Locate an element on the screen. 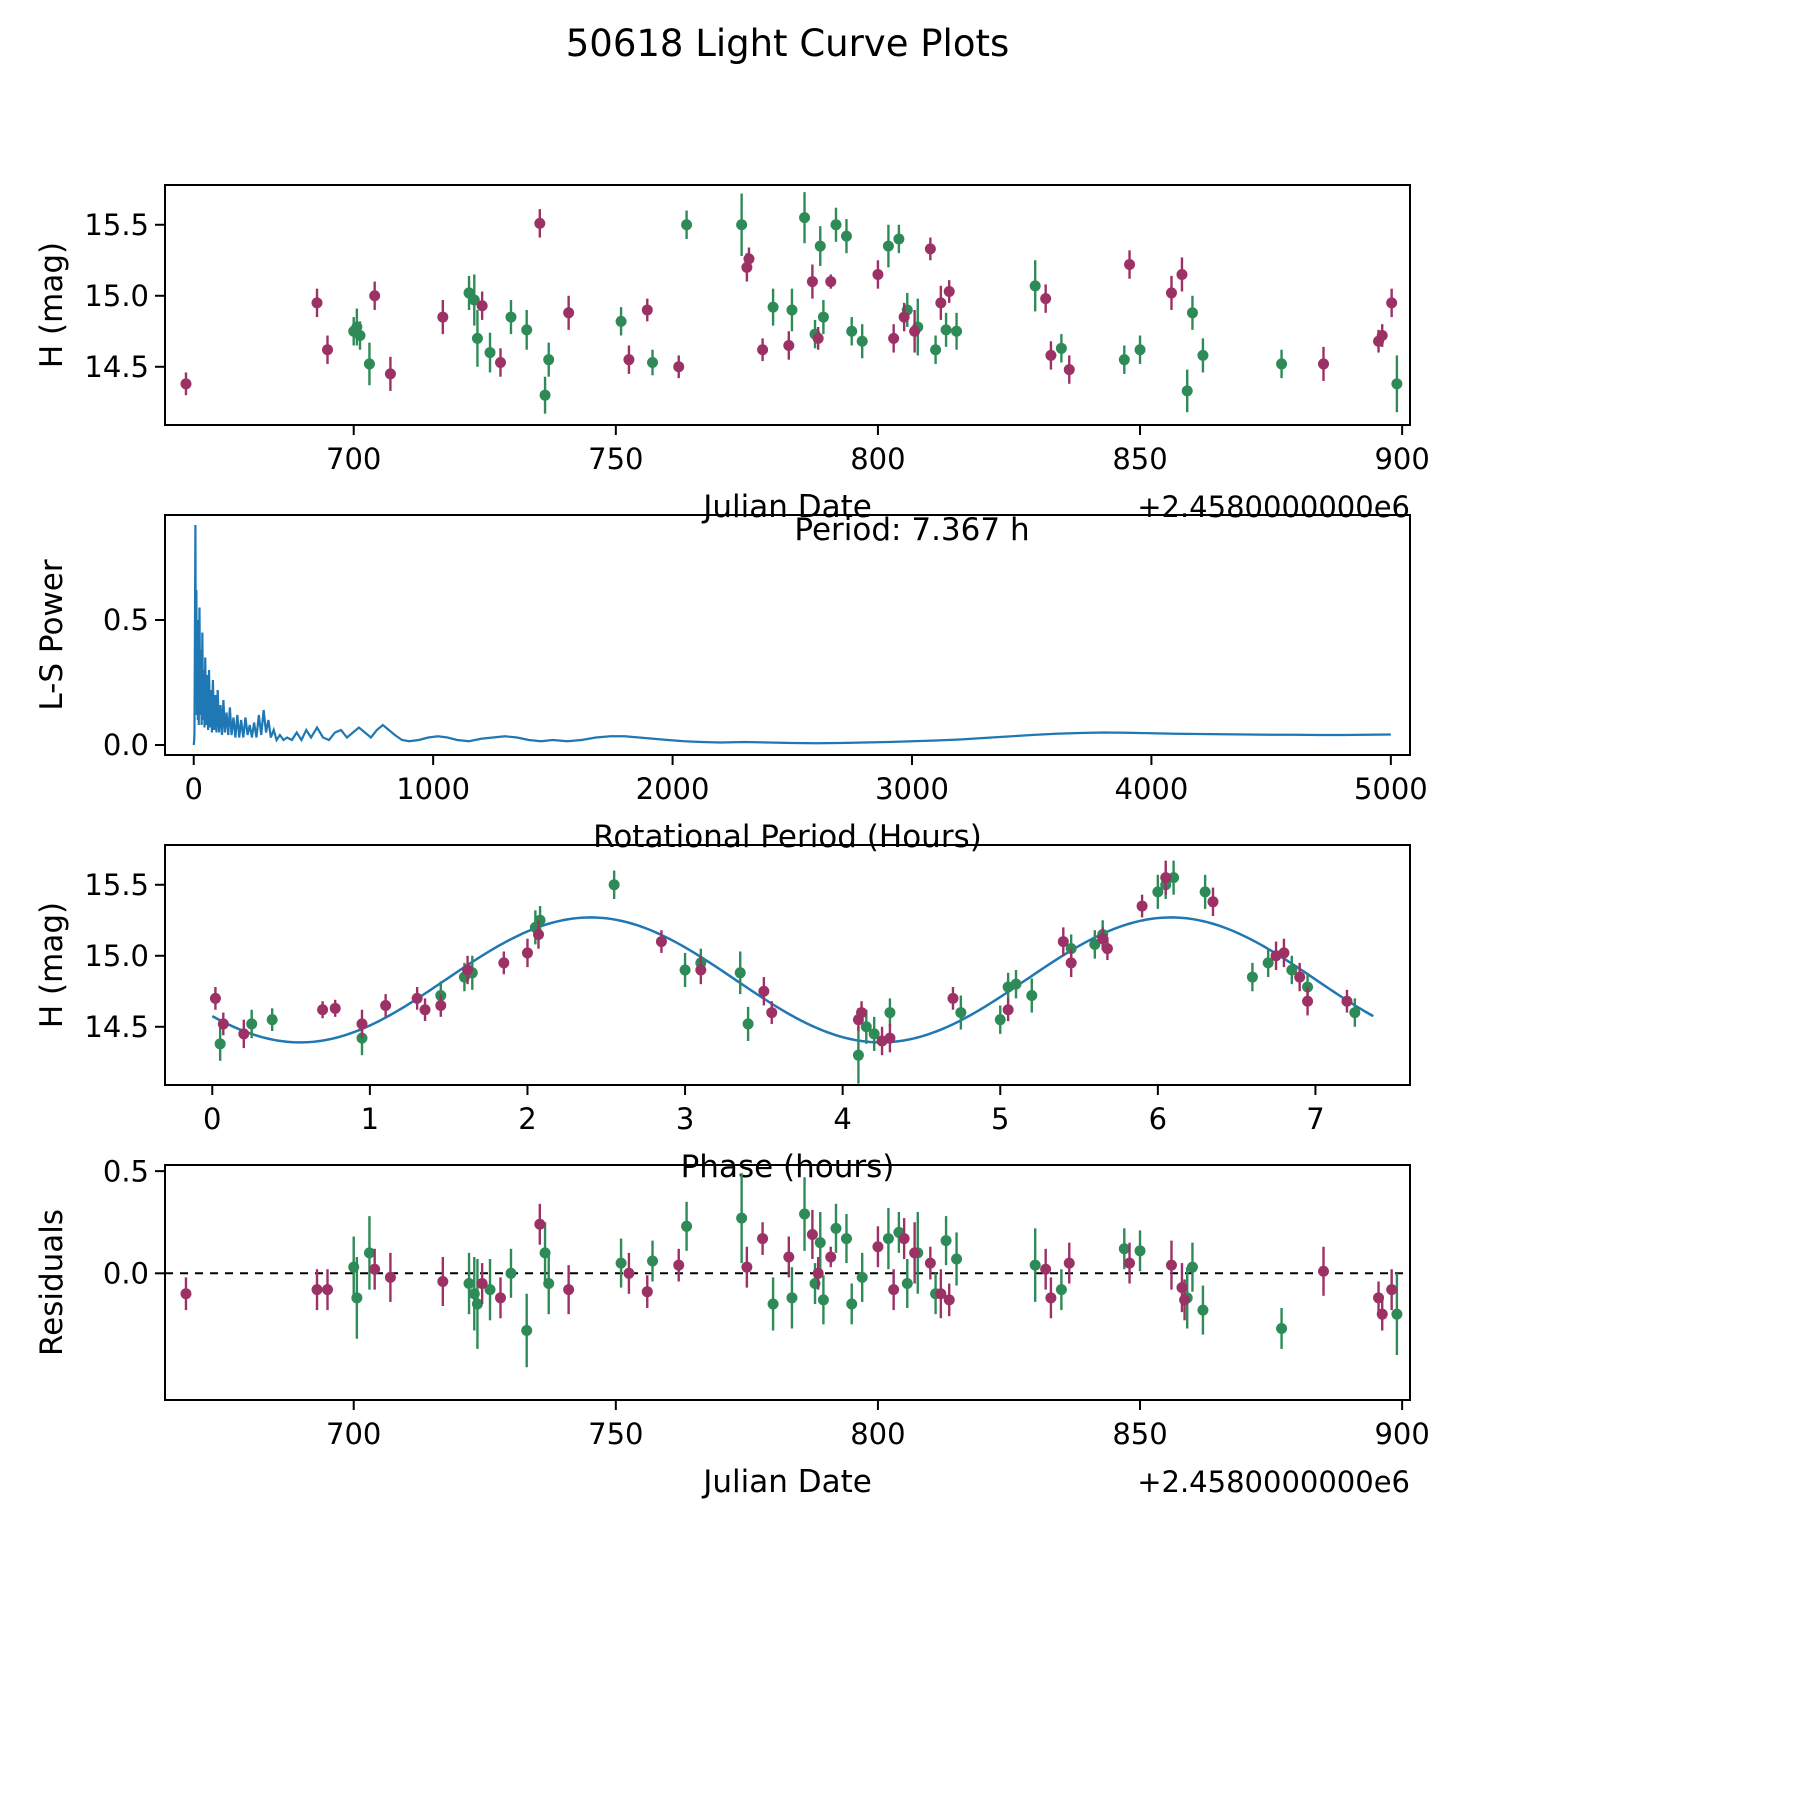 The image size is (1800, 1800). x-axis-label: Phase (hours) is located at coordinates (788, 1167).